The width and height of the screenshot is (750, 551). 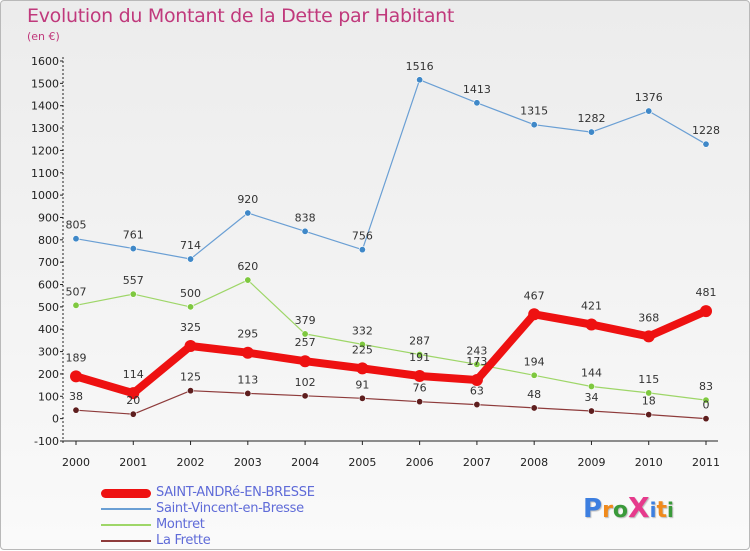 What do you see at coordinates (235, 492) in the screenshot?
I see `legend-label: SAINT-ANDRé-EN-BRESSE` at bounding box center [235, 492].